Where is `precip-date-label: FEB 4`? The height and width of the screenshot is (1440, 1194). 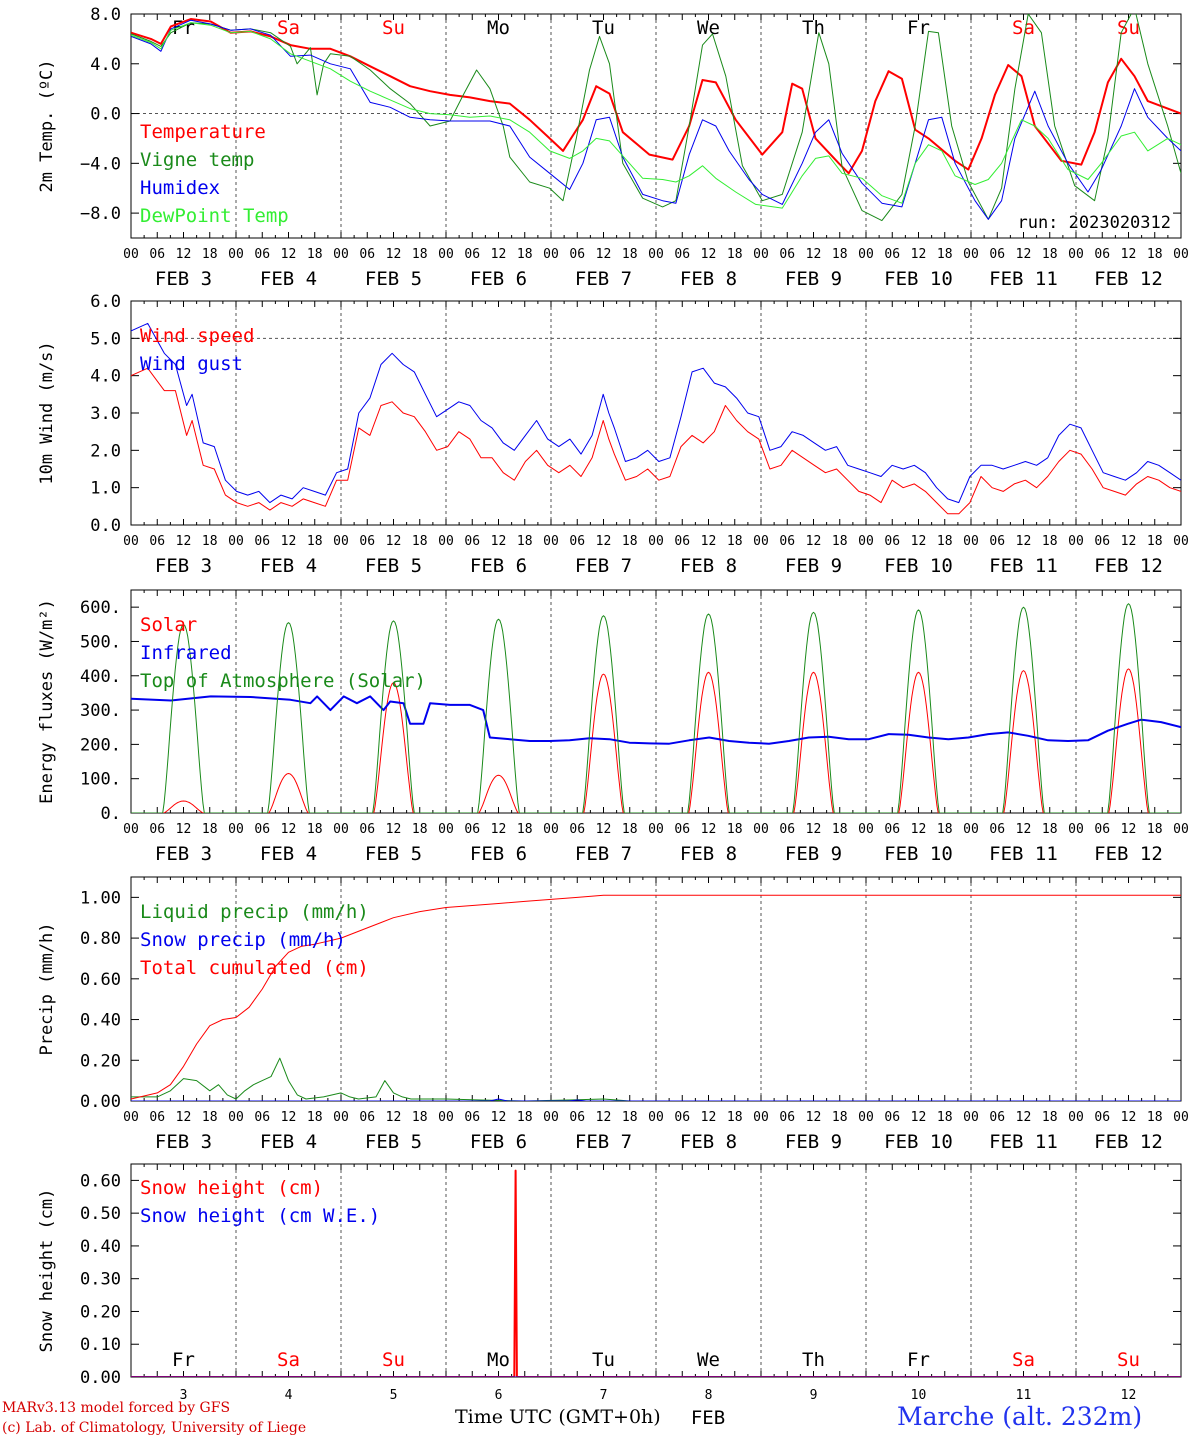
precip-date-label: FEB 4 is located at coordinates (288, 1142).